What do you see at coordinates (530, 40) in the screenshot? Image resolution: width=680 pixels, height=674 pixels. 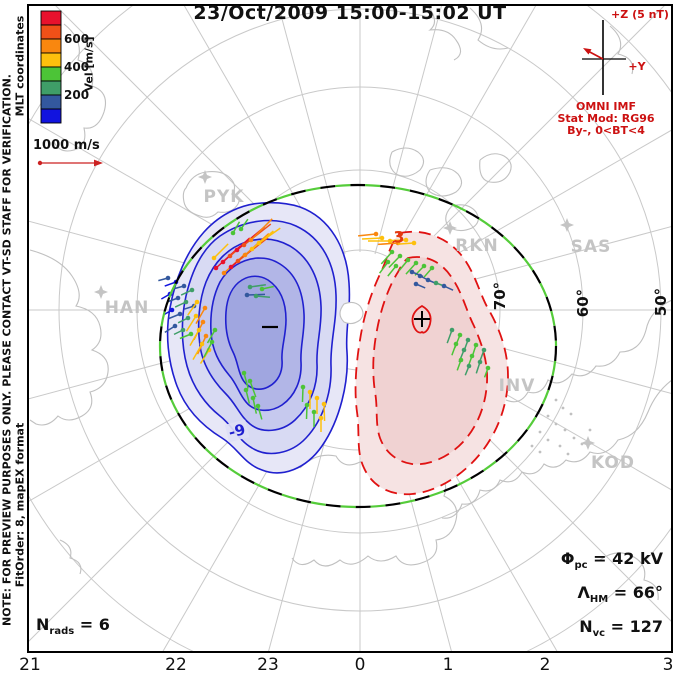 I see `coast-siberia` at bounding box center [530, 40].